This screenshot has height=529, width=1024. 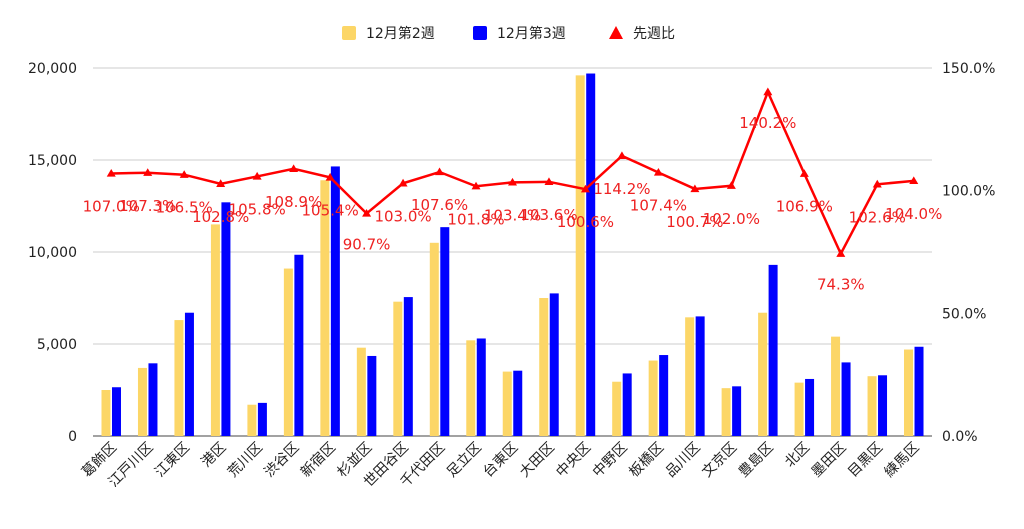 I want to click on x-tick-label: 中央区, so click(x=573, y=460).